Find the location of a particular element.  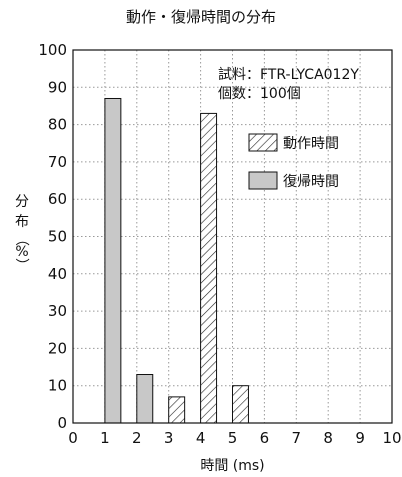

y-tick-label: 60 is located at coordinates (57, 199).